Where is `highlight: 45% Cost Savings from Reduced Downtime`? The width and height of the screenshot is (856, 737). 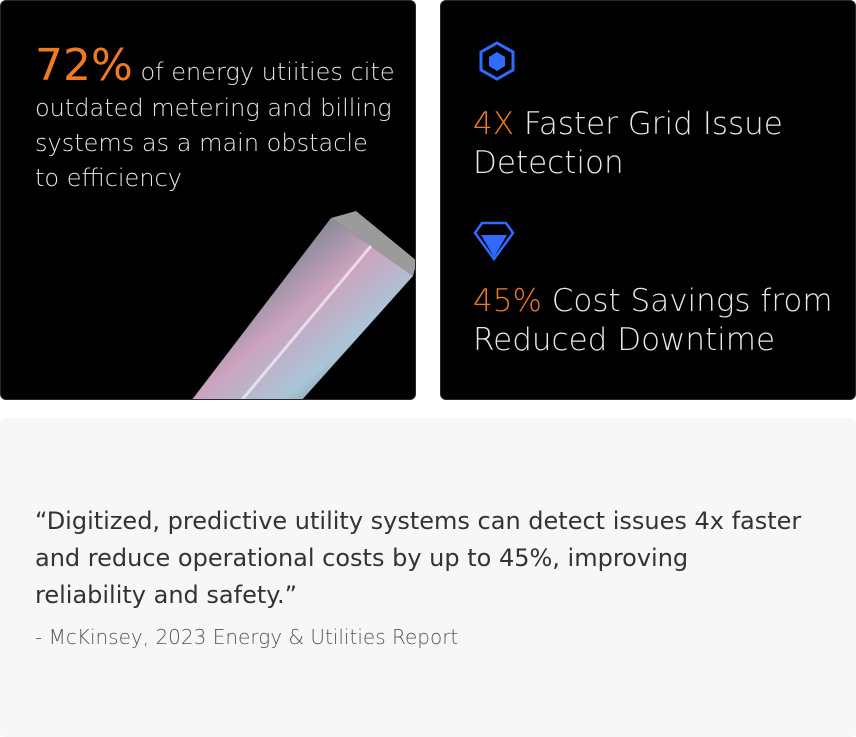 highlight: 45% Cost Savings from Reduced Downtime is located at coordinates (653, 321).